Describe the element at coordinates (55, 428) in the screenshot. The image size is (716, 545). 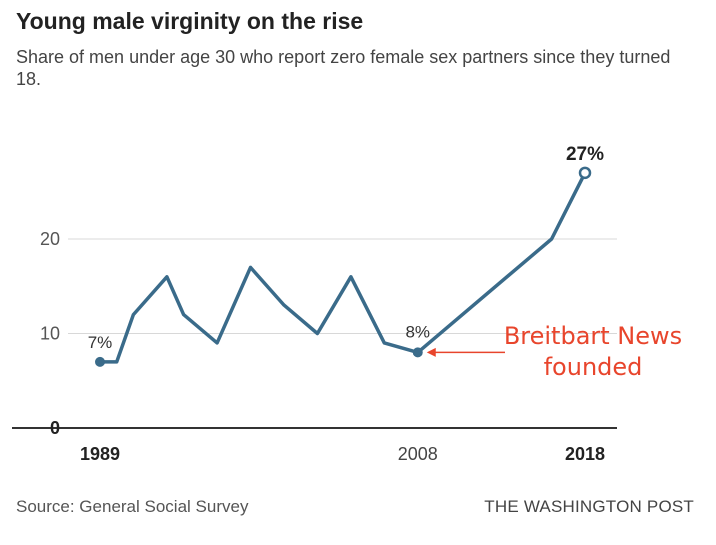
I see `y-tick-label: 0` at that location.